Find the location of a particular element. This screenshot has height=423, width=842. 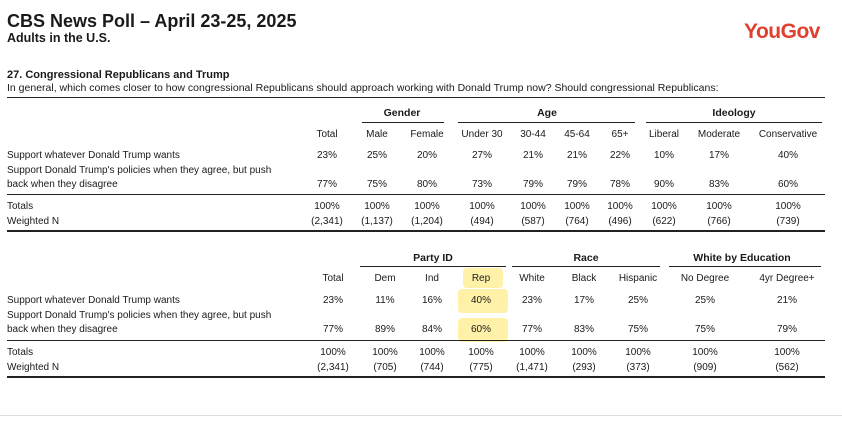

table2-cell-n-8: (562) is located at coordinates (787, 367).